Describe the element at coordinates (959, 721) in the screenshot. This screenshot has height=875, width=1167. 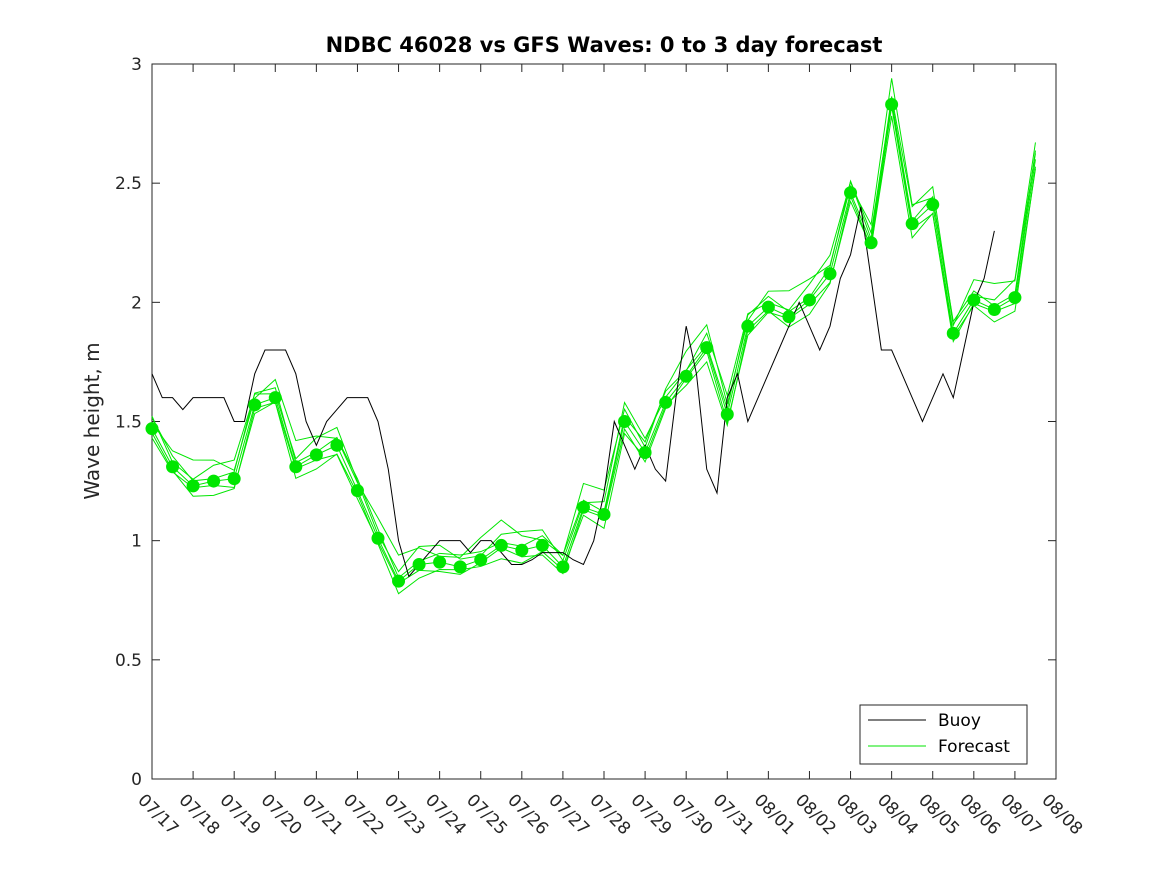
I see `legend-buoy-label: Buoy` at that location.